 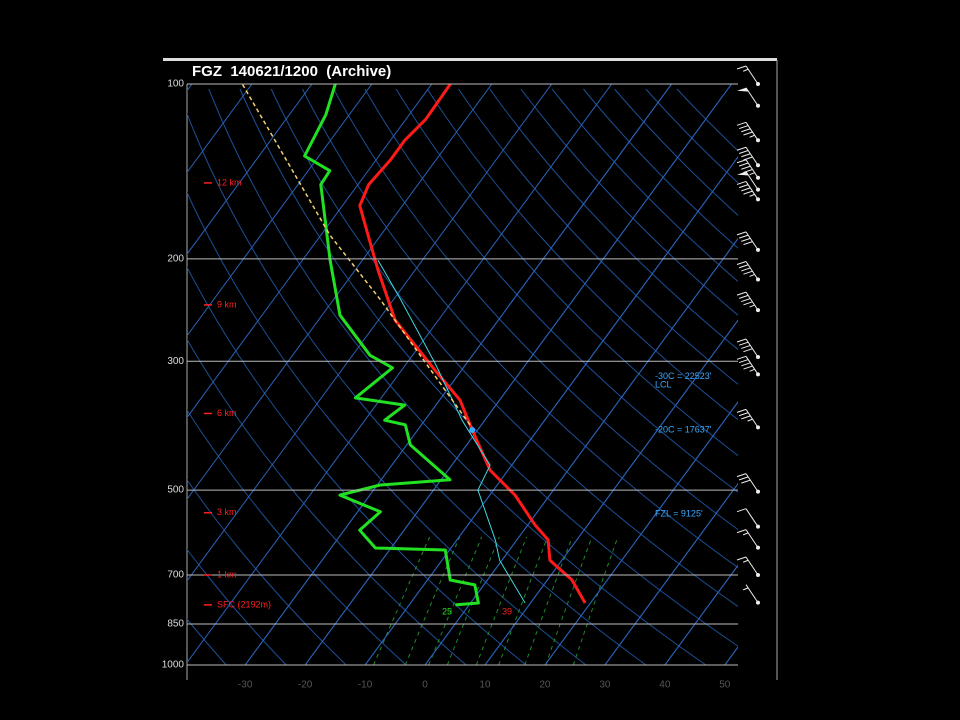 I want to click on height-label: 3 km, so click(x=227, y=512).